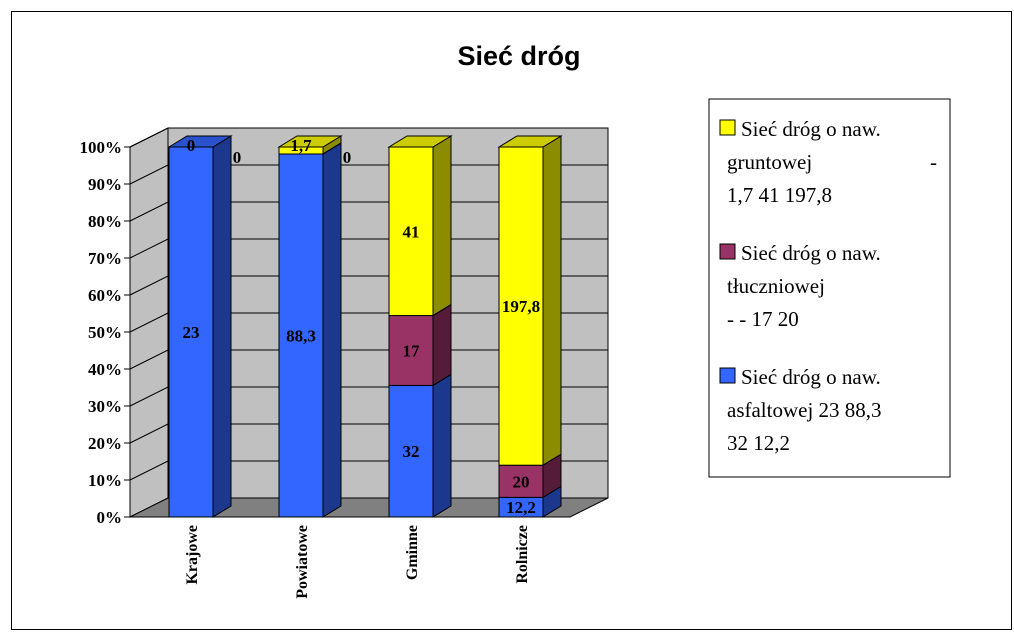 The width and height of the screenshot is (1014, 632). Describe the element at coordinates (518, 56) in the screenshot. I see `chart-title: Sieć dróg` at that location.